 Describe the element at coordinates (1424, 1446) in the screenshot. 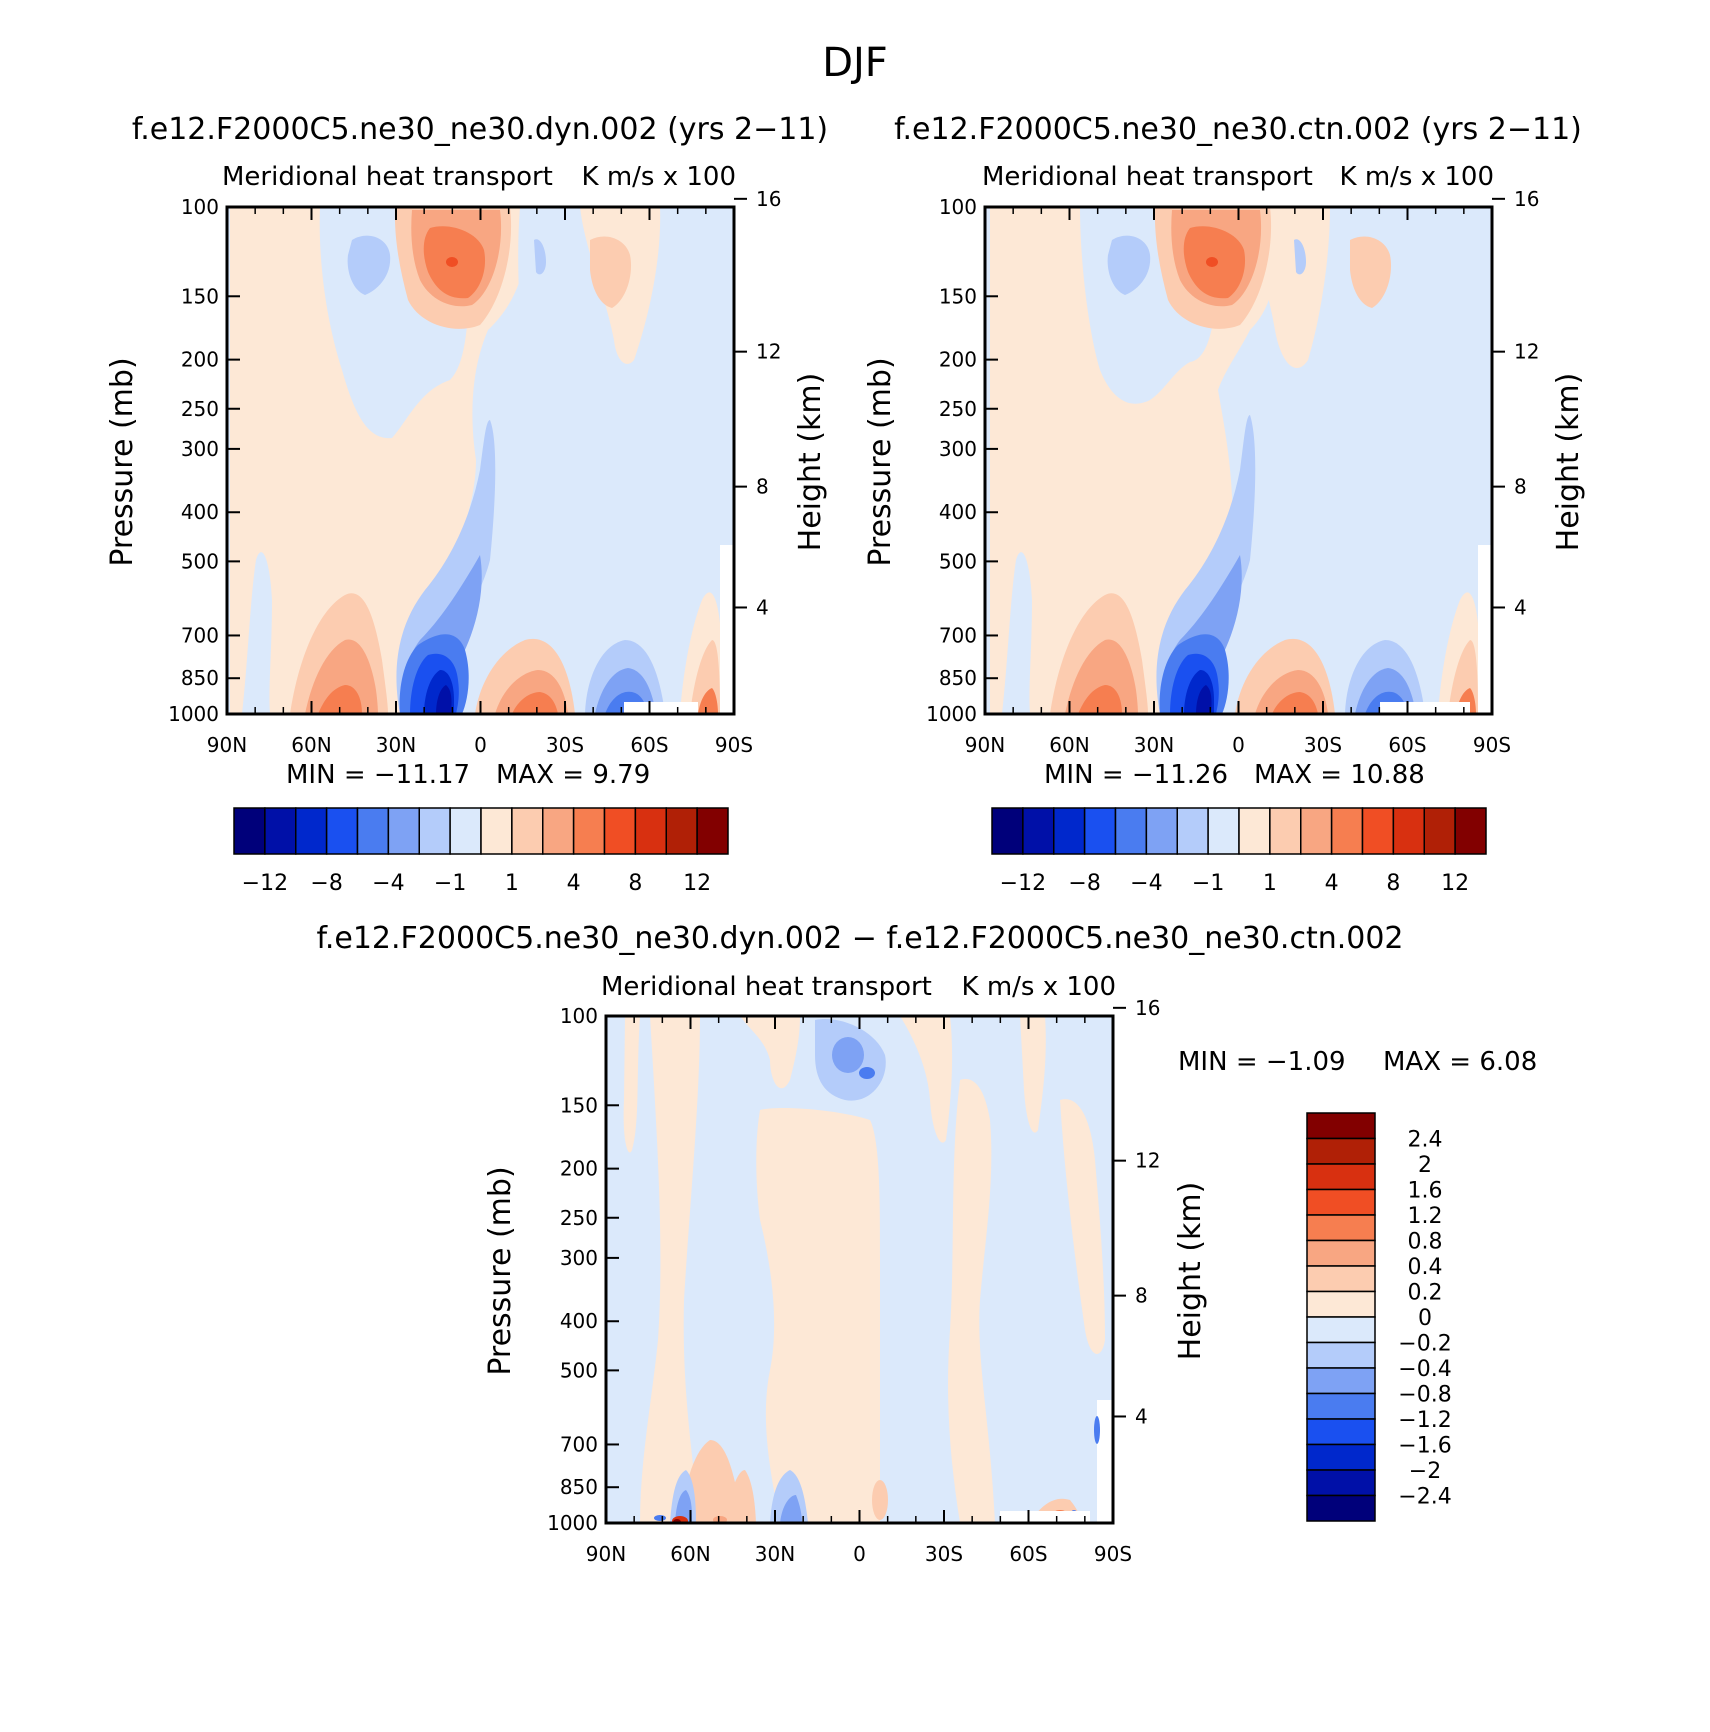

I see `colorbar-label: −1.6` at that location.